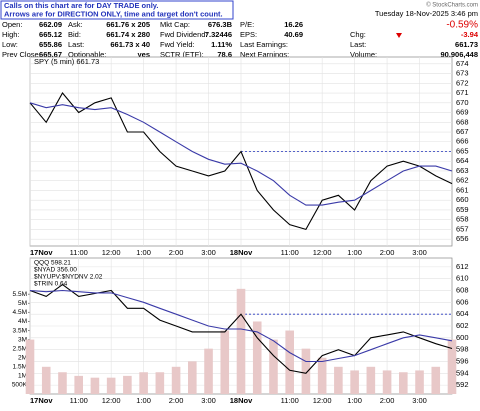 Image resolution: width=480 pixels, height=411 pixels. I want to click on down-triangle, so click(399, 35).